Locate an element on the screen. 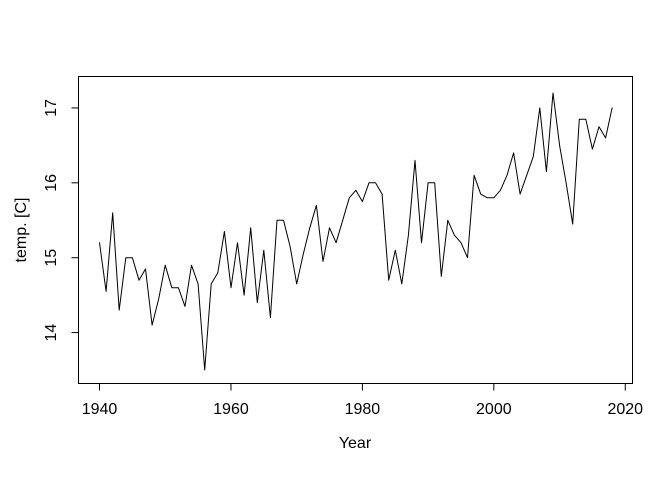  x-tick-label: 2000 is located at coordinates (494, 409).